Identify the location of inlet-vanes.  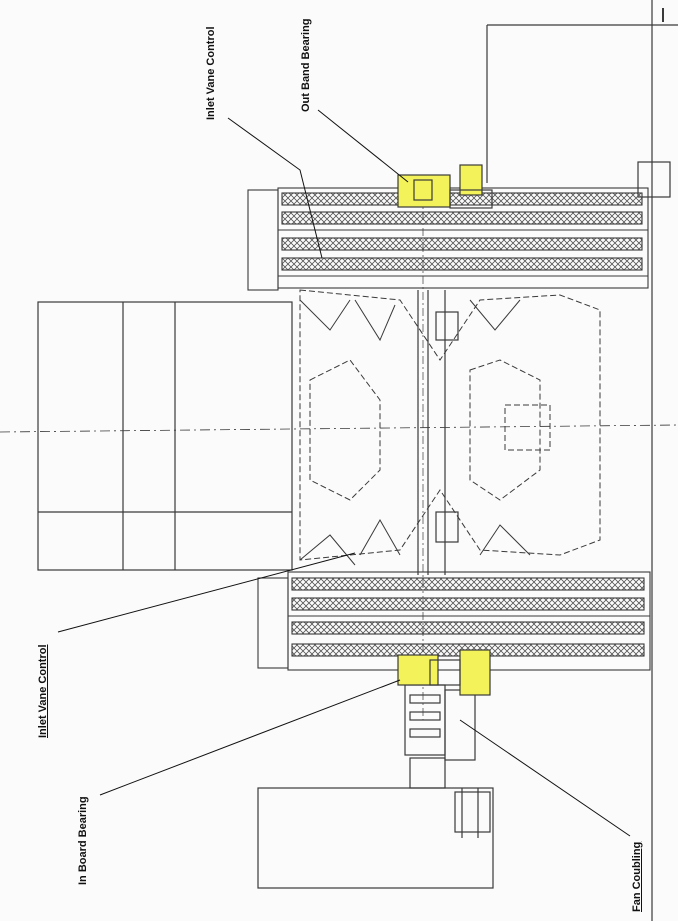
(415, 432).